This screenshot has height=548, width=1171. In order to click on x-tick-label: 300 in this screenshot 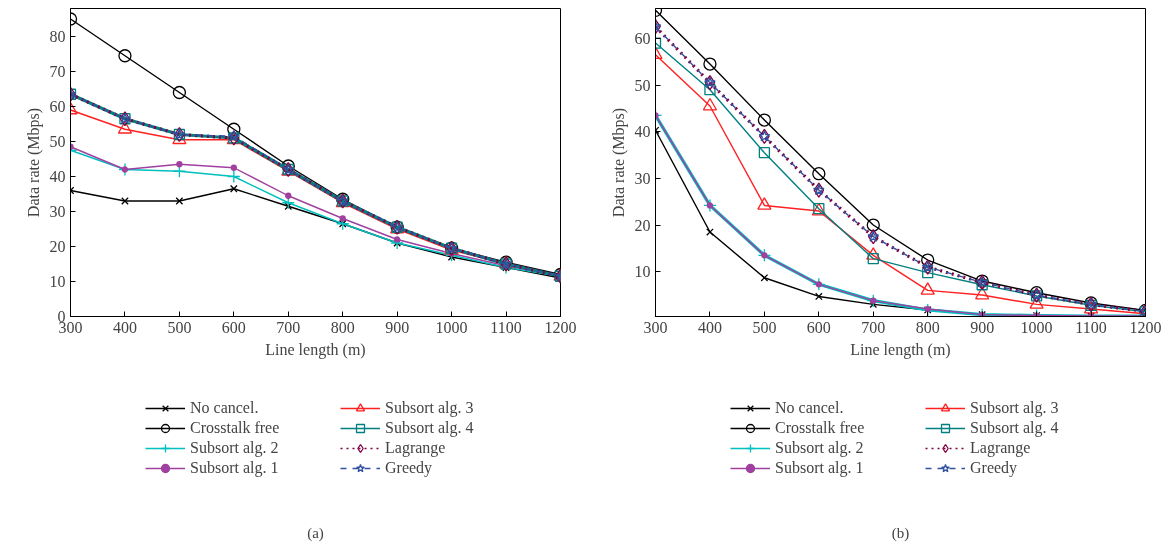, I will do `click(655, 327)`.